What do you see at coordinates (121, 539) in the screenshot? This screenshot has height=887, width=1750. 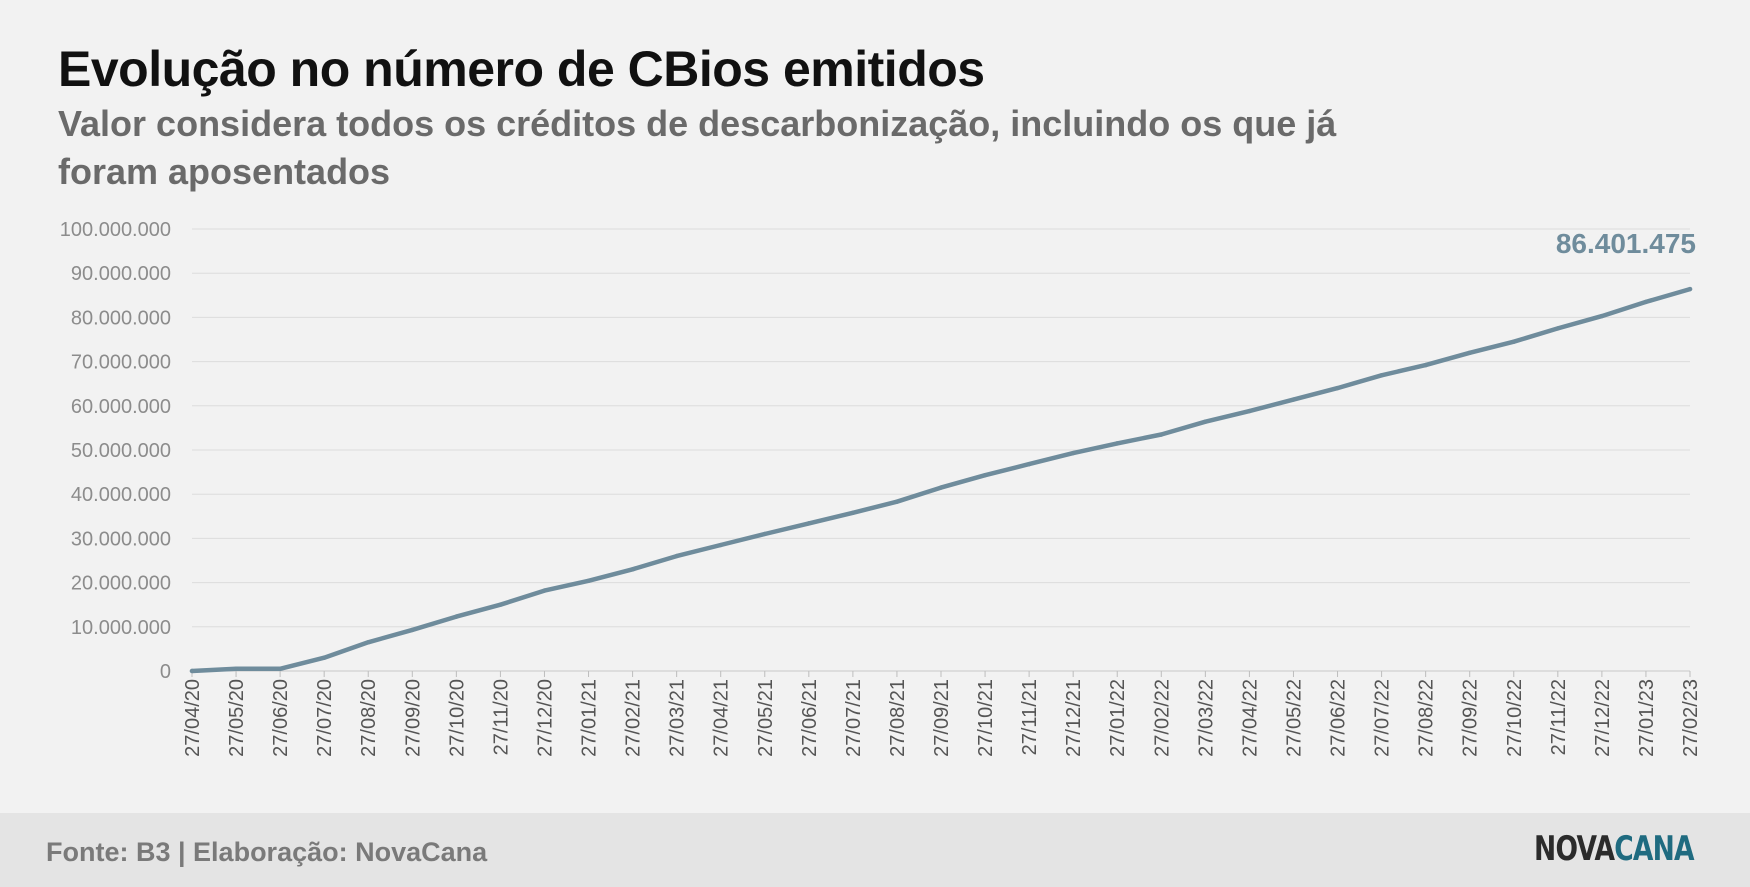 I see `y-tick-label: 30.000.000` at bounding box center [121, 539].